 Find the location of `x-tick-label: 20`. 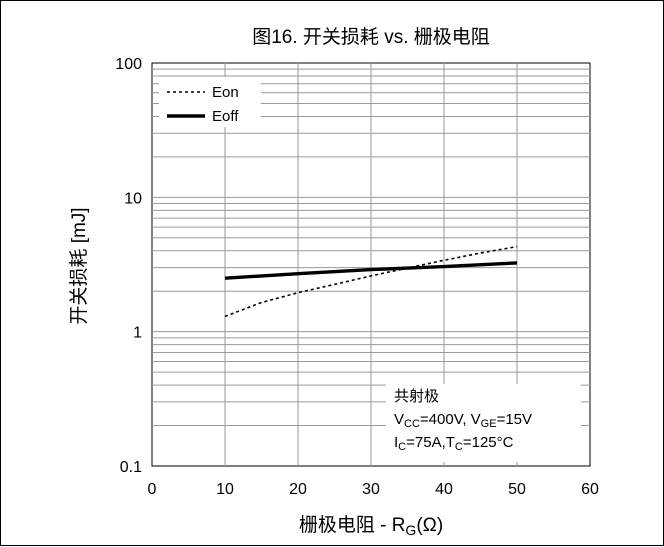

x-tick-label: 20 is located at coordinates (298, 489).